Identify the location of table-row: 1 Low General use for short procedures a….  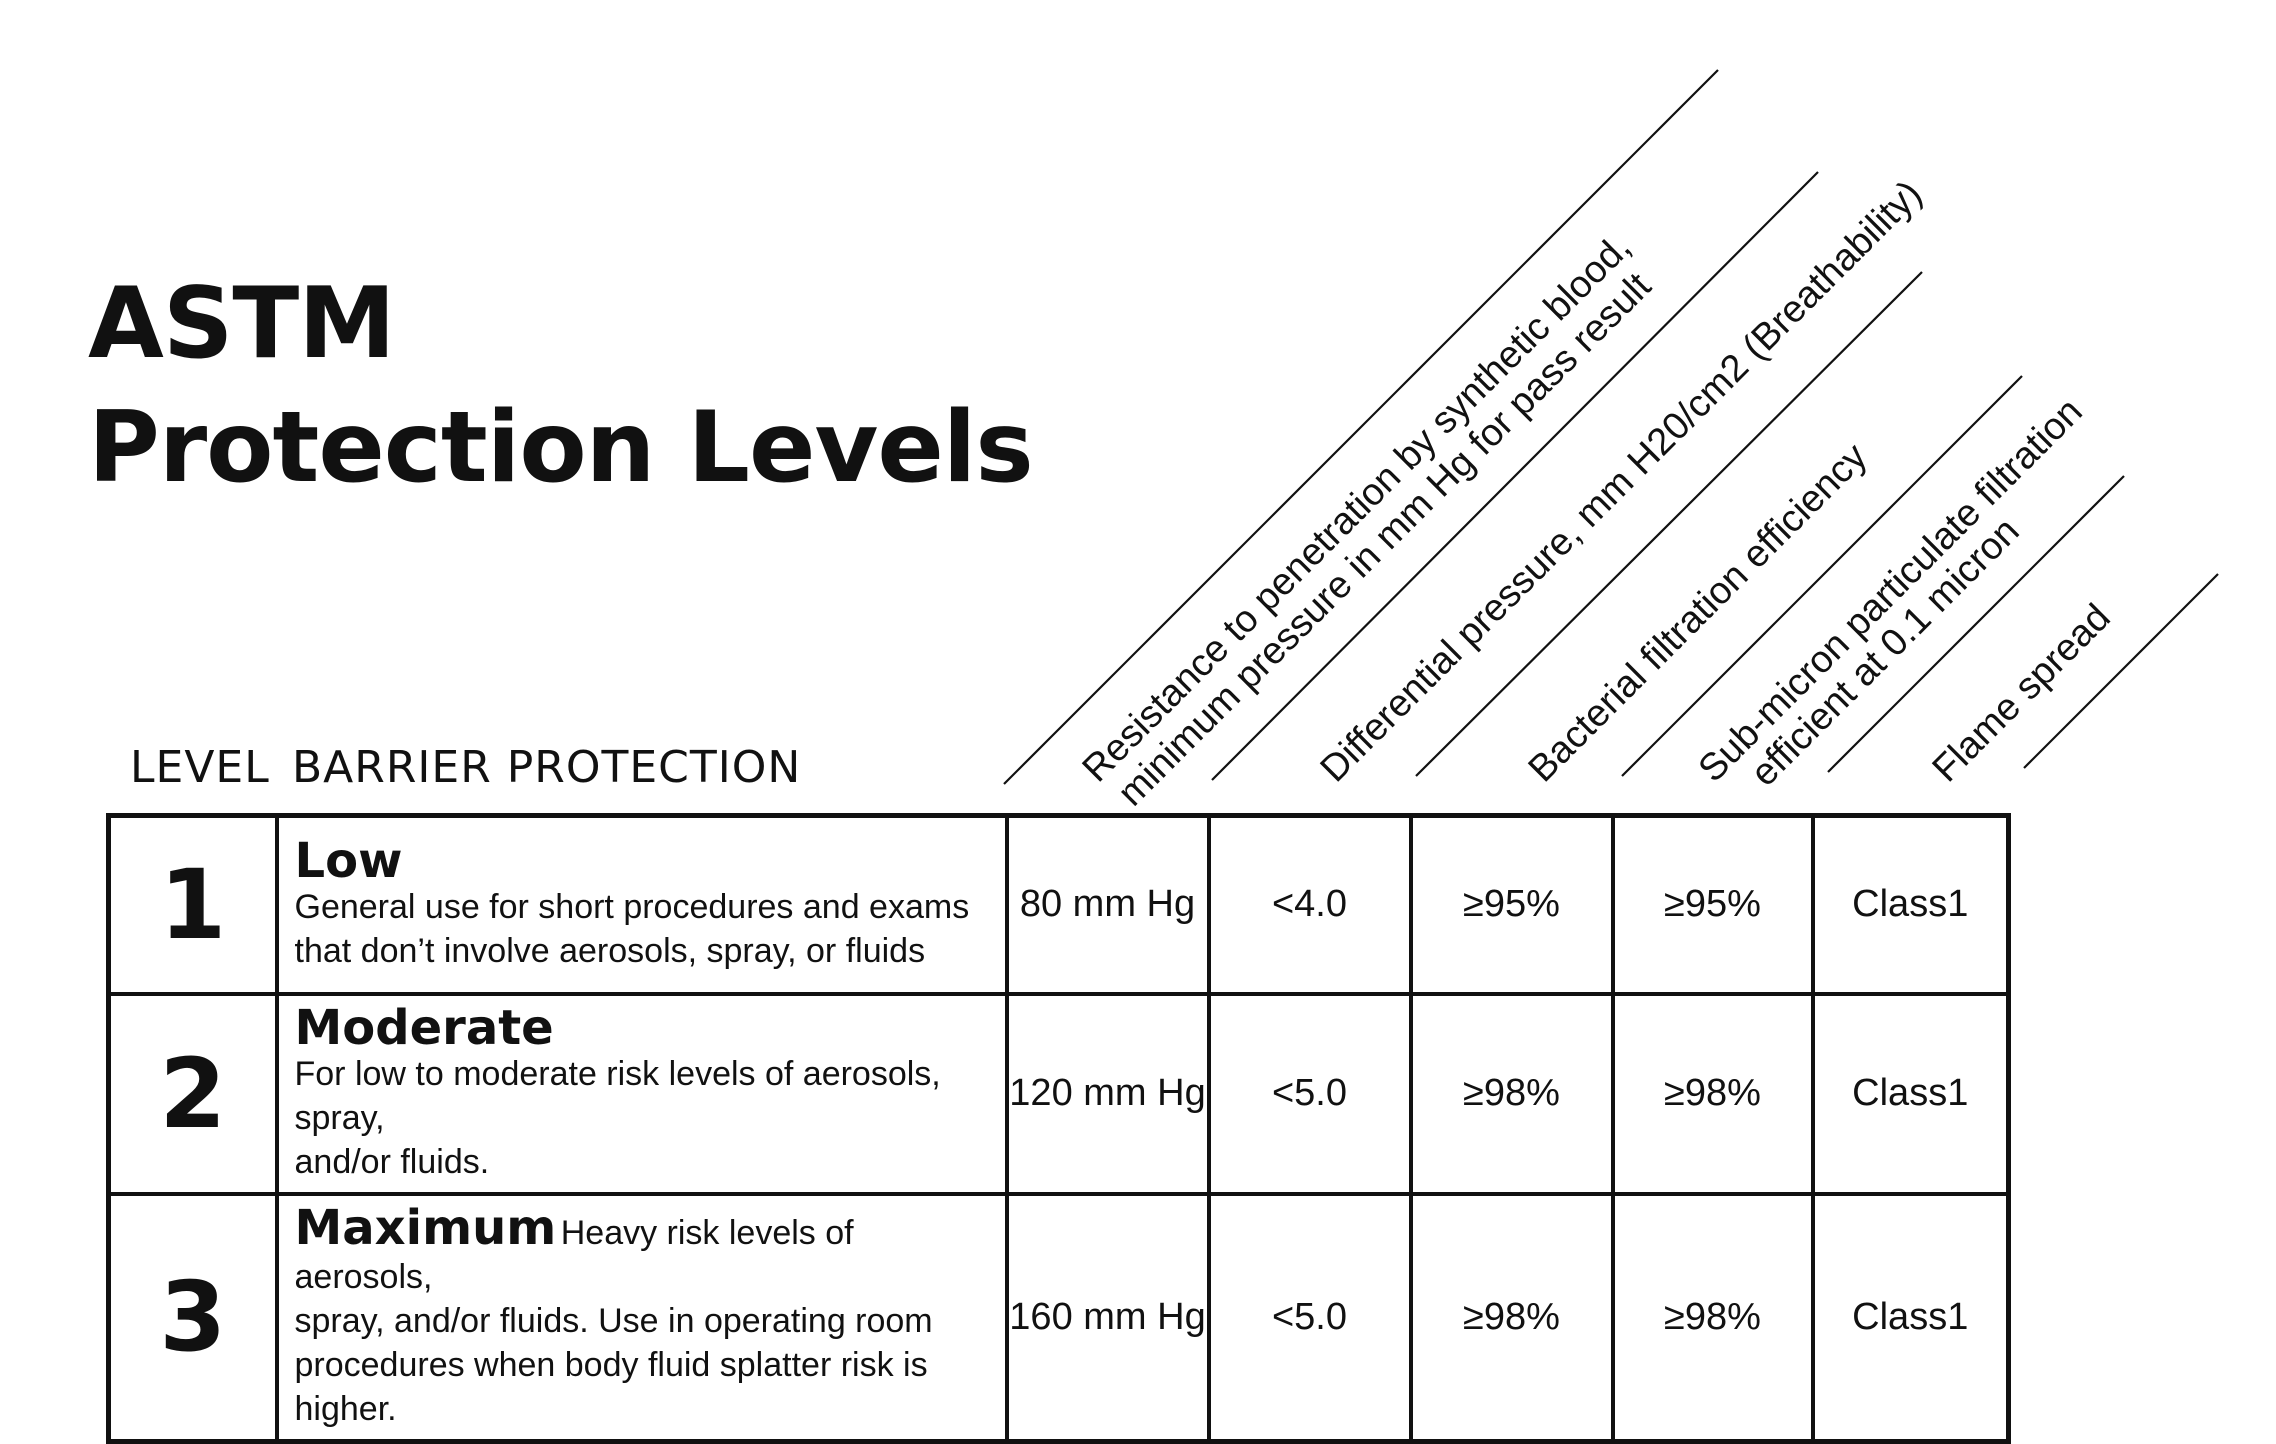
(1058, 904).